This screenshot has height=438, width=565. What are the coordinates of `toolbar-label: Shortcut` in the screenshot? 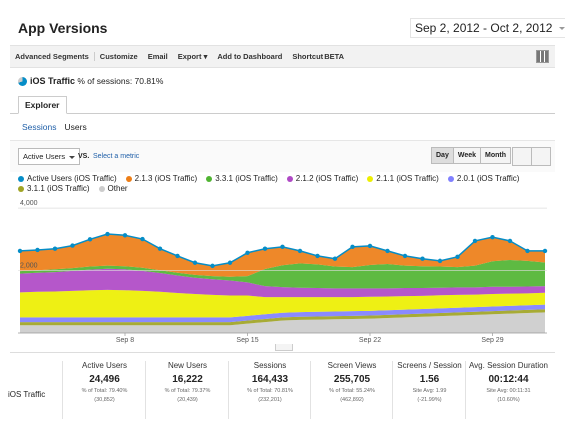 It's located at (308, 56).